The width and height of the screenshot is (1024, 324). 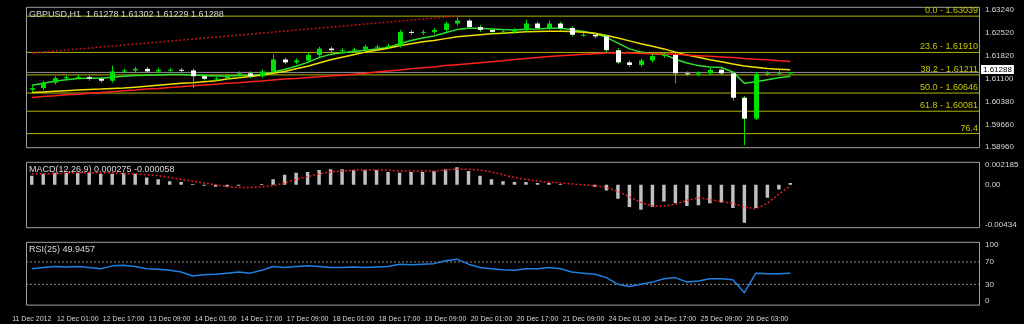 I want to click on y-tick-label: 100, so click(x=992, y=245).